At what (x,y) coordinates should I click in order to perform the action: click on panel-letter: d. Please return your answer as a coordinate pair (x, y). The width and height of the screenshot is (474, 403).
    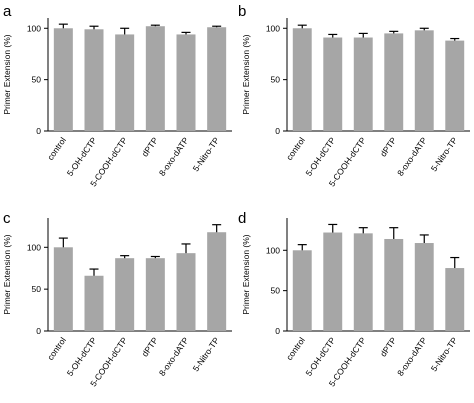
    Looking at the image, I should click on (242, 218).